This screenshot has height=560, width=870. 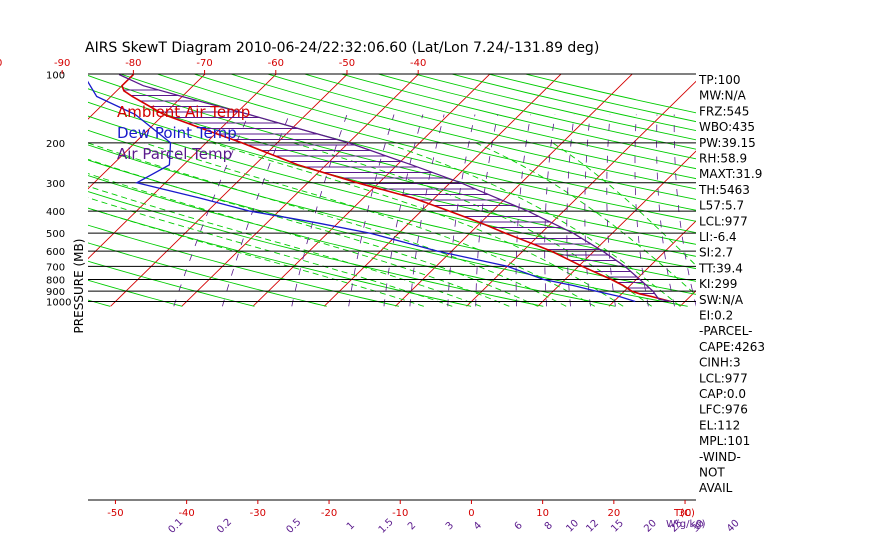 What do you see at coordinates (650, 526) in the screenshot?
I see `mixing-ratio-label: 20` at bounding box center [650, 526].